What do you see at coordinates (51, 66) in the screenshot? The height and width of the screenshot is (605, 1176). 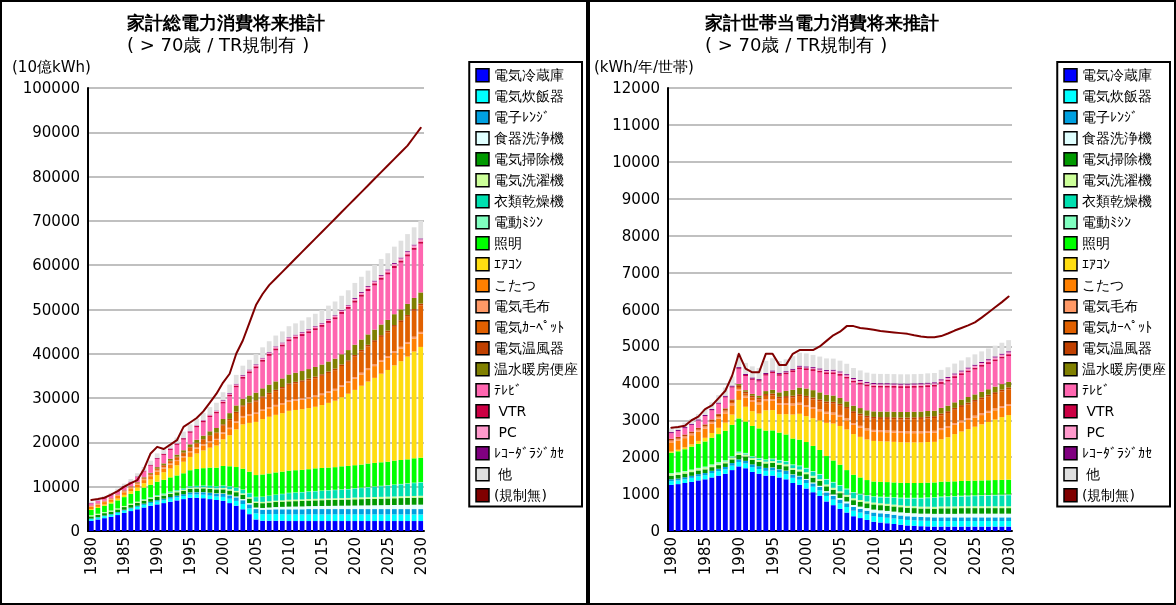 I see `y-axis-title: (10億kWh)` at bounding box center [51, 66].